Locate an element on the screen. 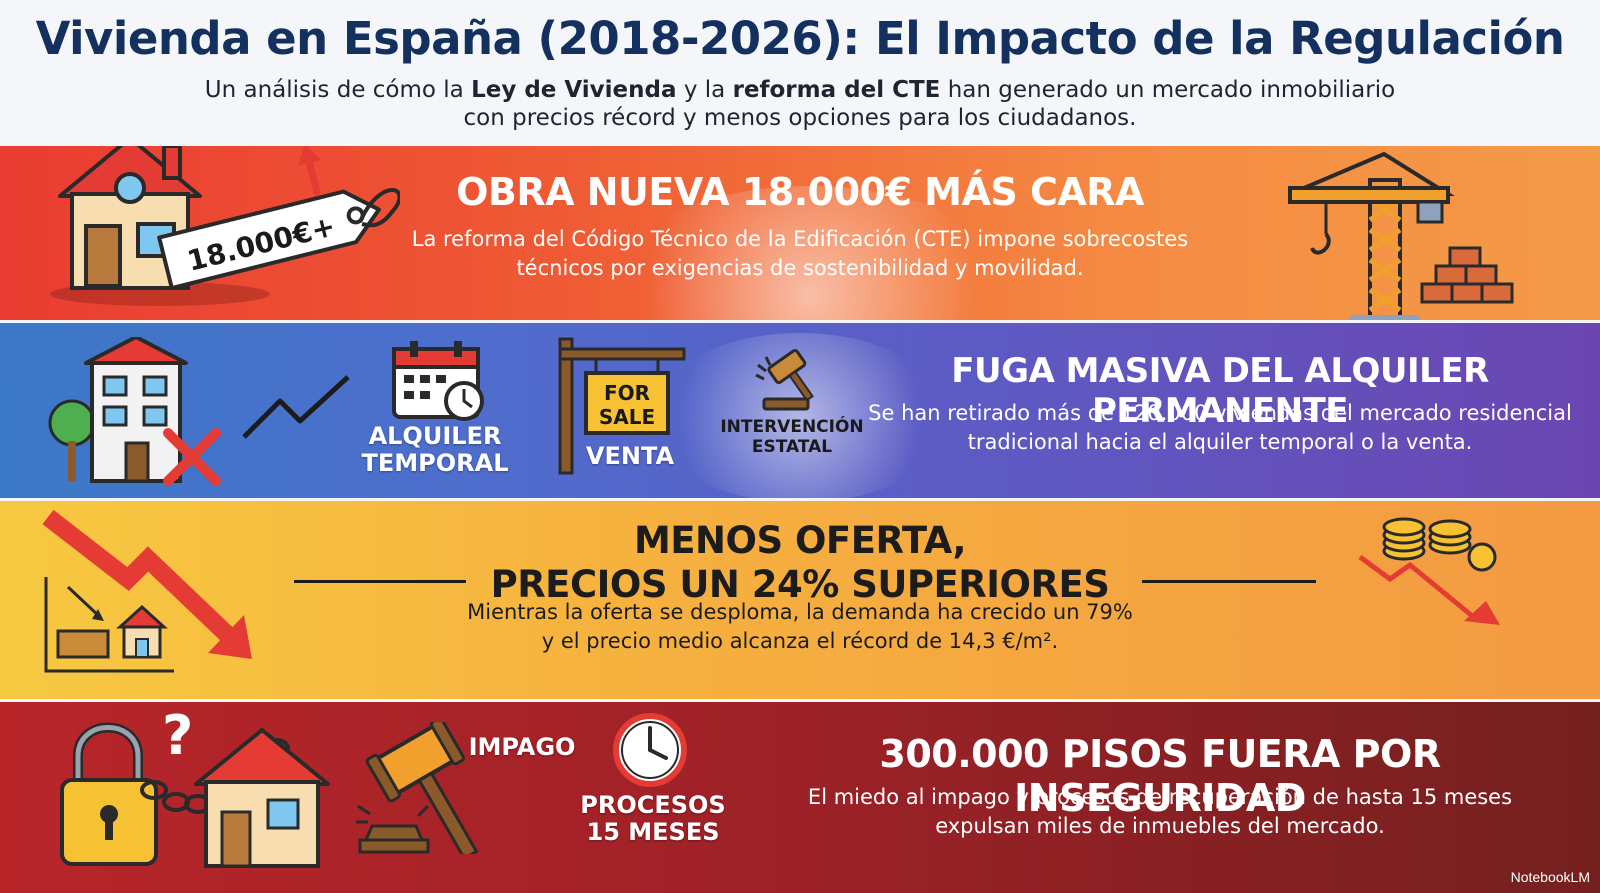  bricks-icon is located at coordinates (1467, 275).